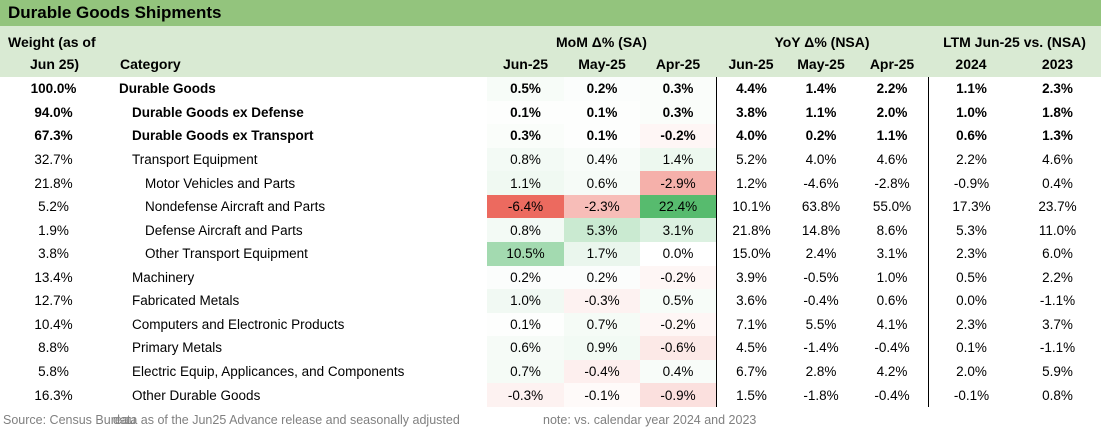  I want to click on category-cell: Primary Metals, so click(177, 348).